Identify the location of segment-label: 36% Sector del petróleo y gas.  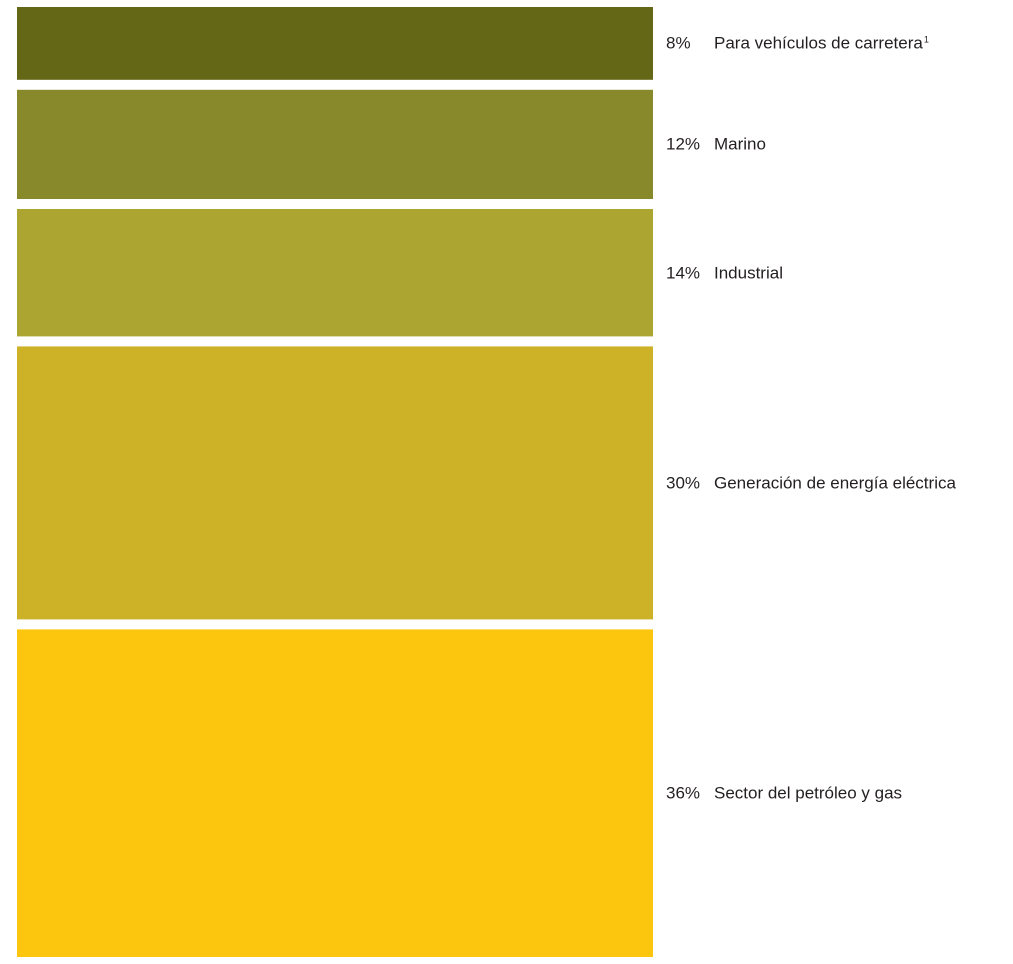
(784, 793).